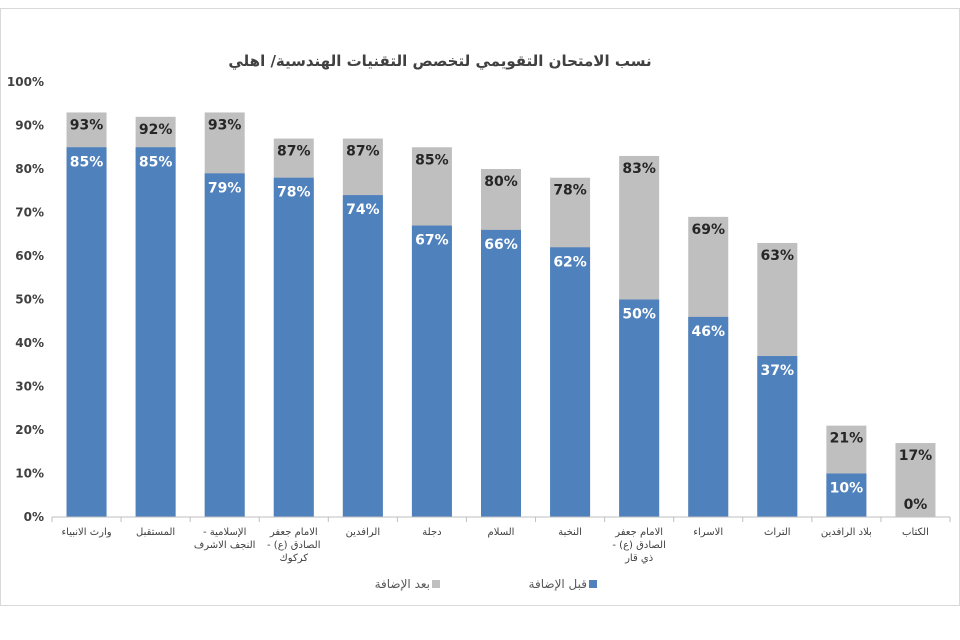 The width and height of the screenshot is (960, 640). Describe the element at coordinates (501, 245) in the screenshot. I see `data-label-before: 66%` at that location.